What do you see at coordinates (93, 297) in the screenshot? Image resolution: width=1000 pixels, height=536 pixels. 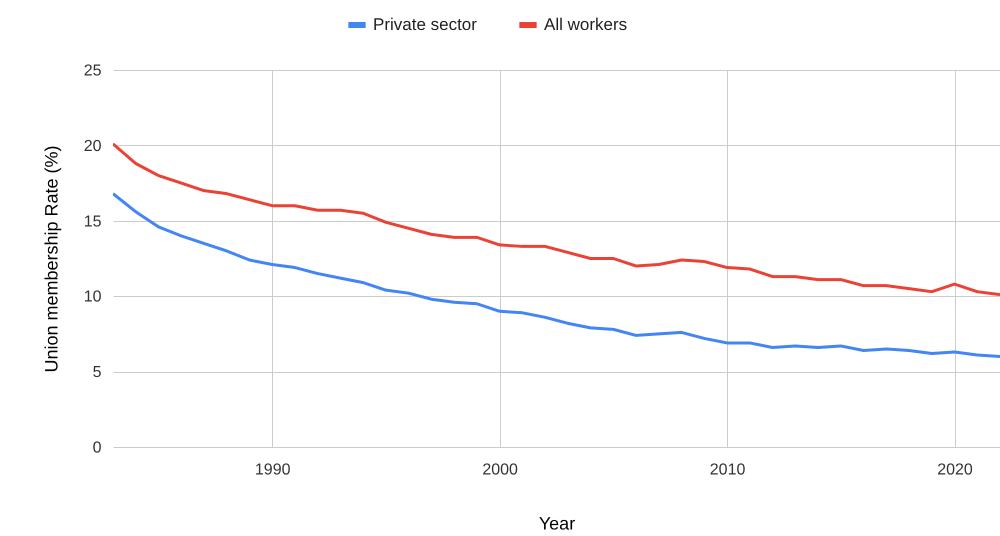 I see `y-tick-label: 10` at bounding box center [93, 297].